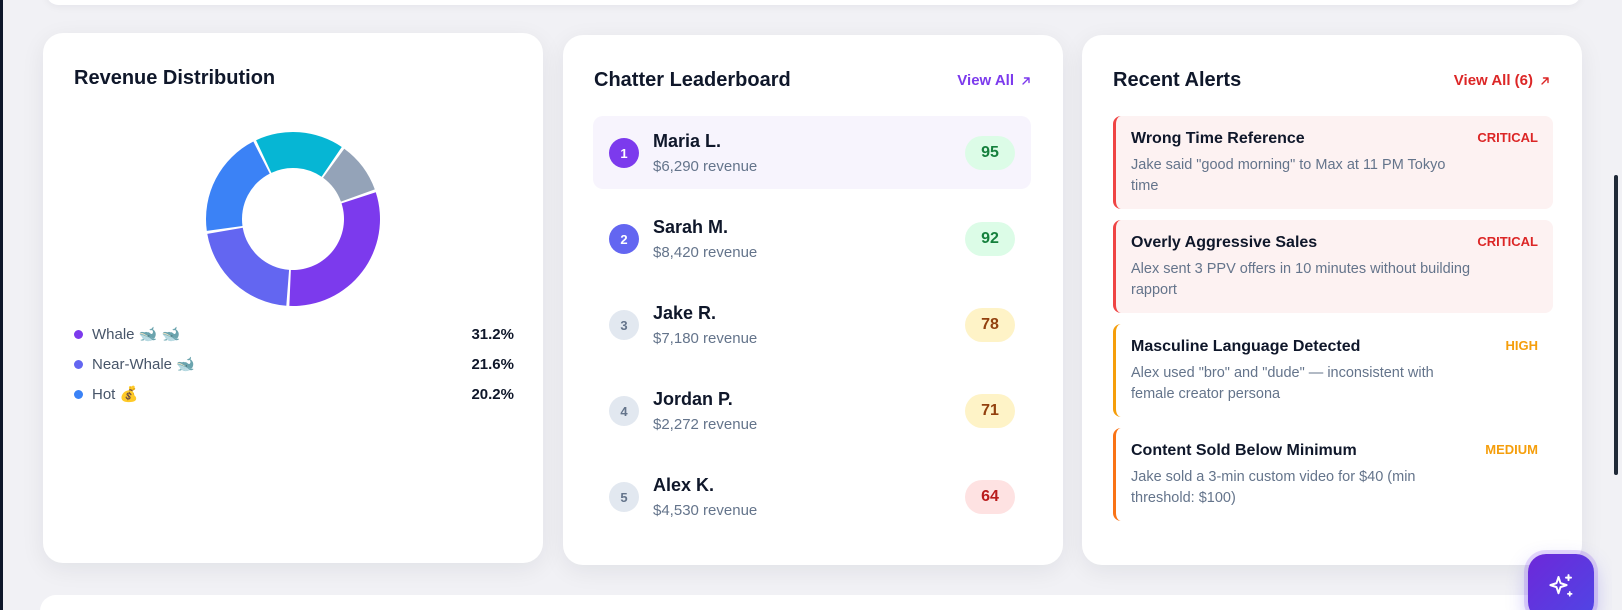 Image resolution: width=1622 pixels, height=610 pixels. What do you see at coordinates (705, 166) in the screenshot?
I see `chatter-revenue: $6,290 revenue` at bounding box center [705, 166].